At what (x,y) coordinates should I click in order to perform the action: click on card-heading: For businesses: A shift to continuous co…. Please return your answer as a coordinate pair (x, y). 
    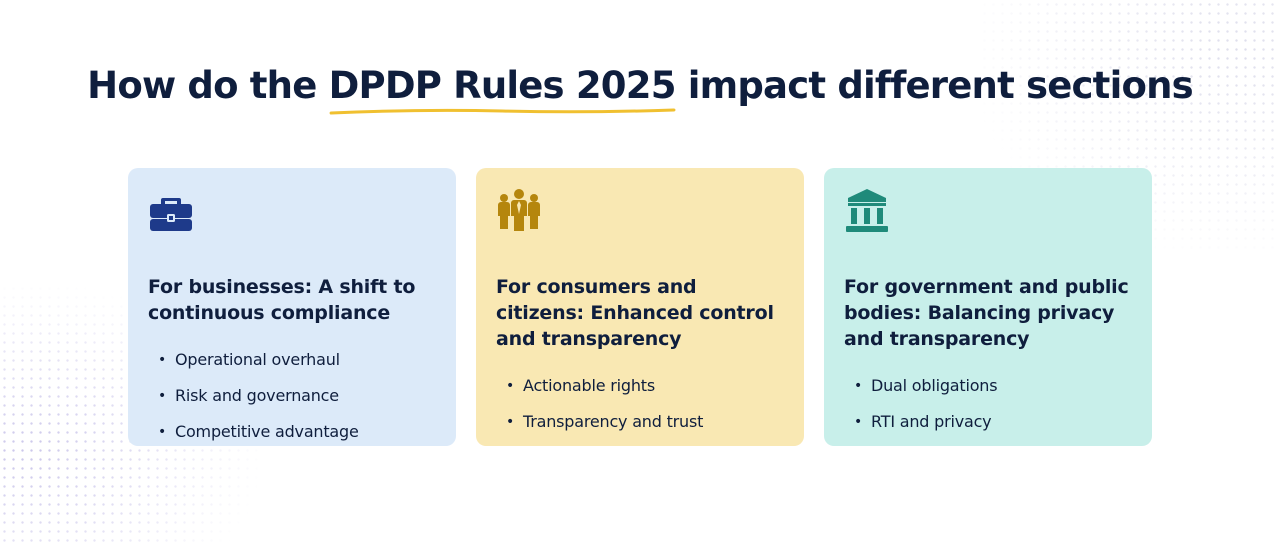
    Looking at the image, I should click on (282, 300).